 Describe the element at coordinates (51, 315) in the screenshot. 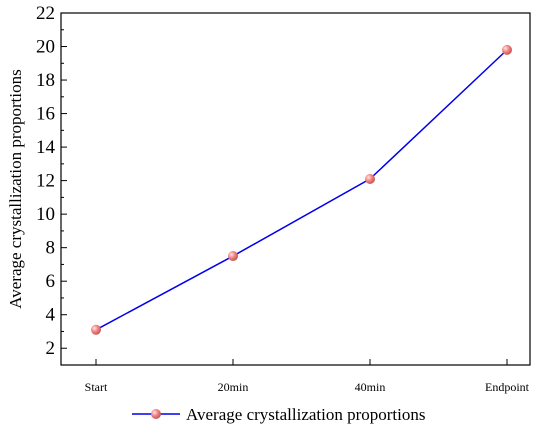

I see `y-tick-label: 4` at that location.